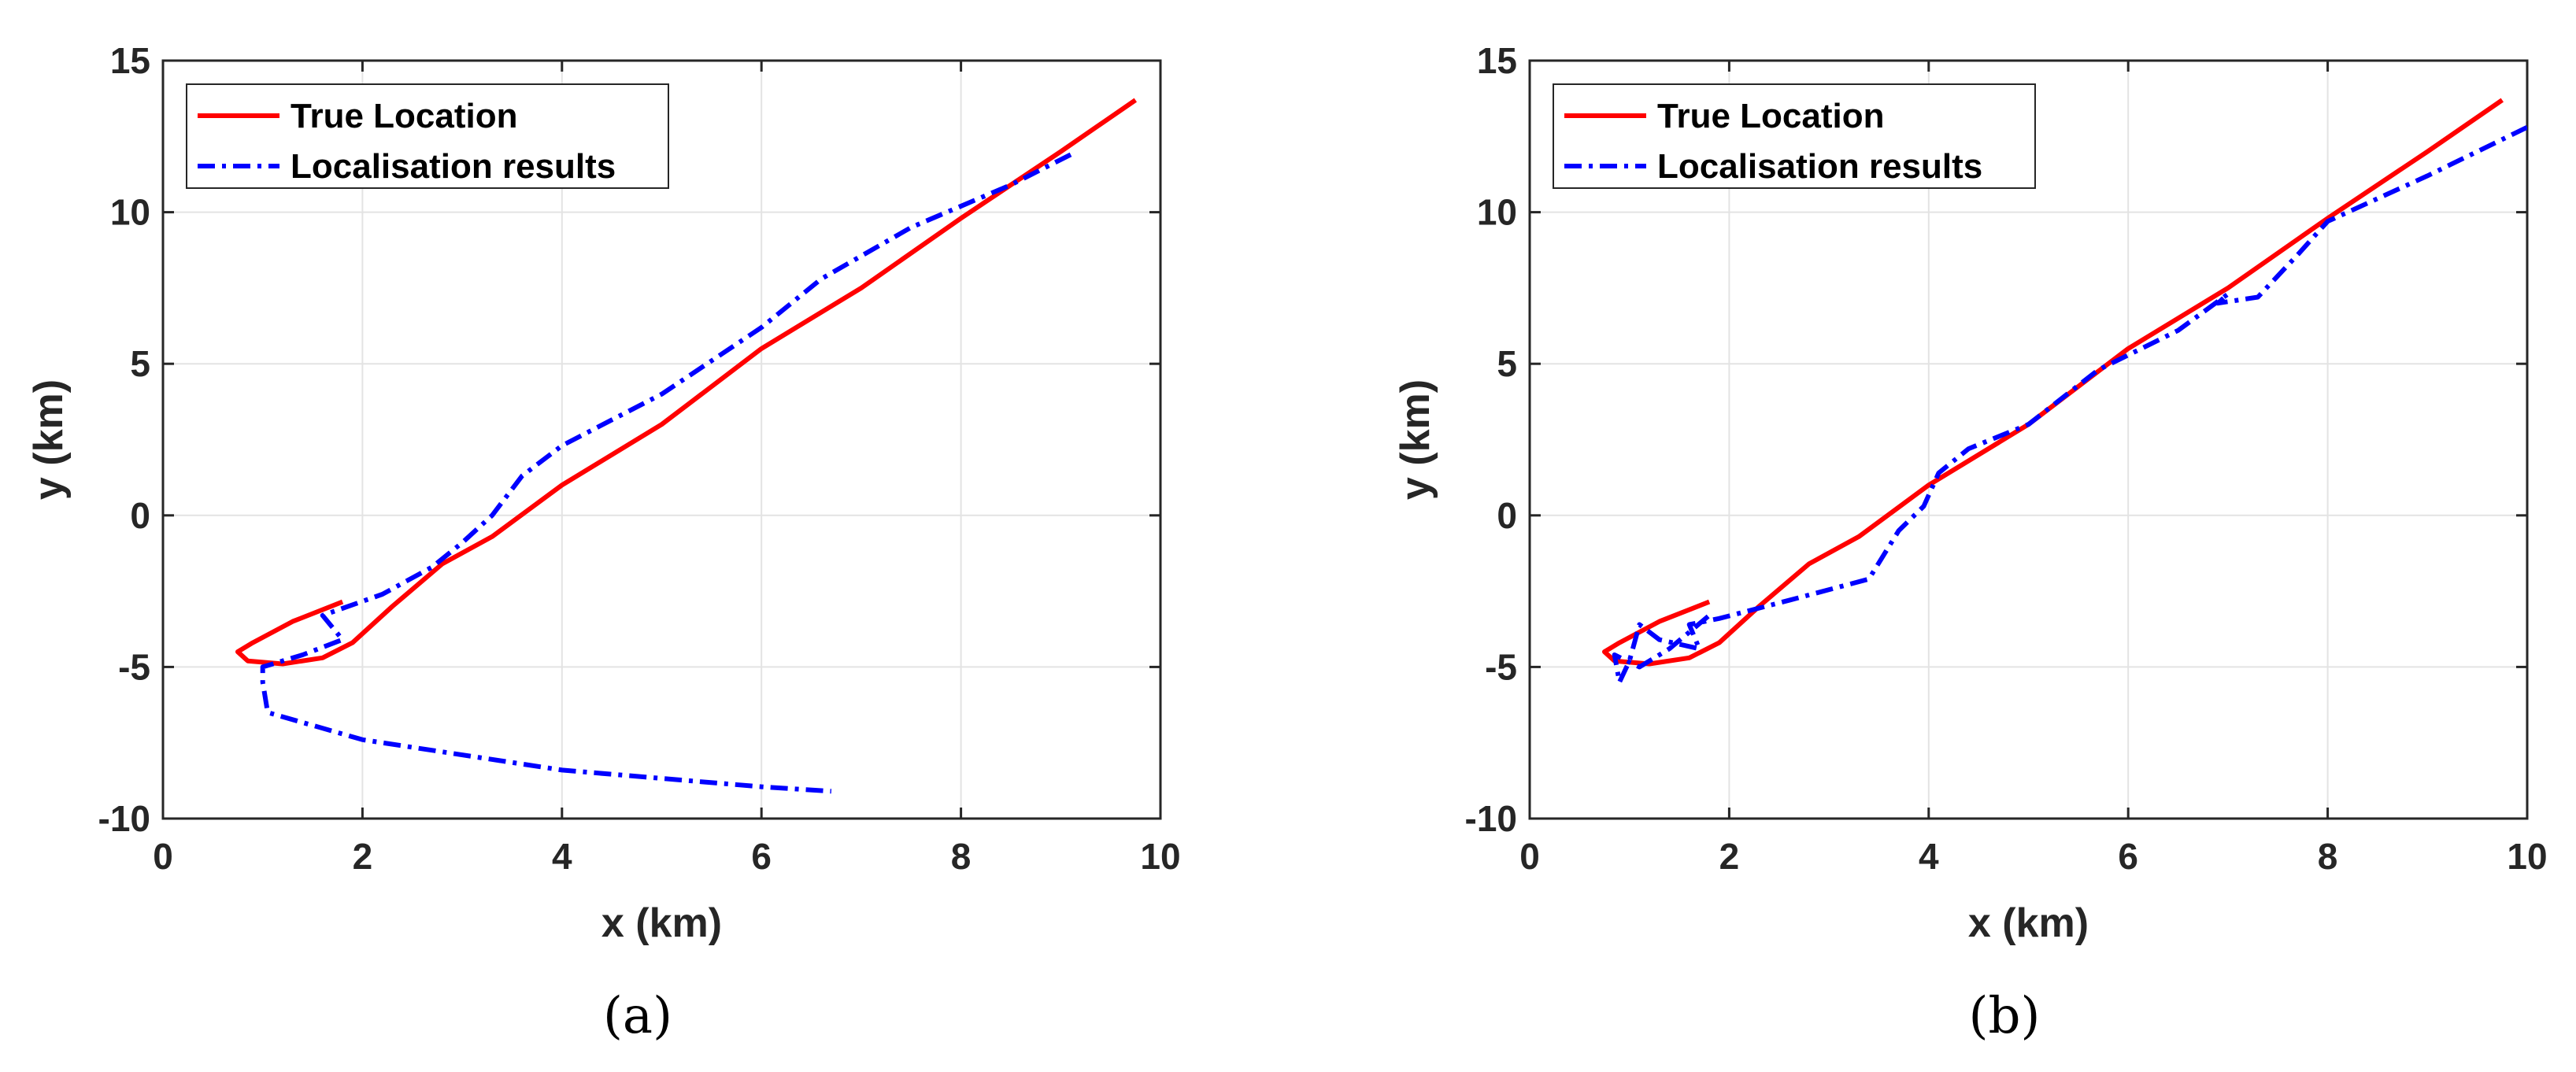  I want to click on panel-caption: (b), so click(2005, 1016).